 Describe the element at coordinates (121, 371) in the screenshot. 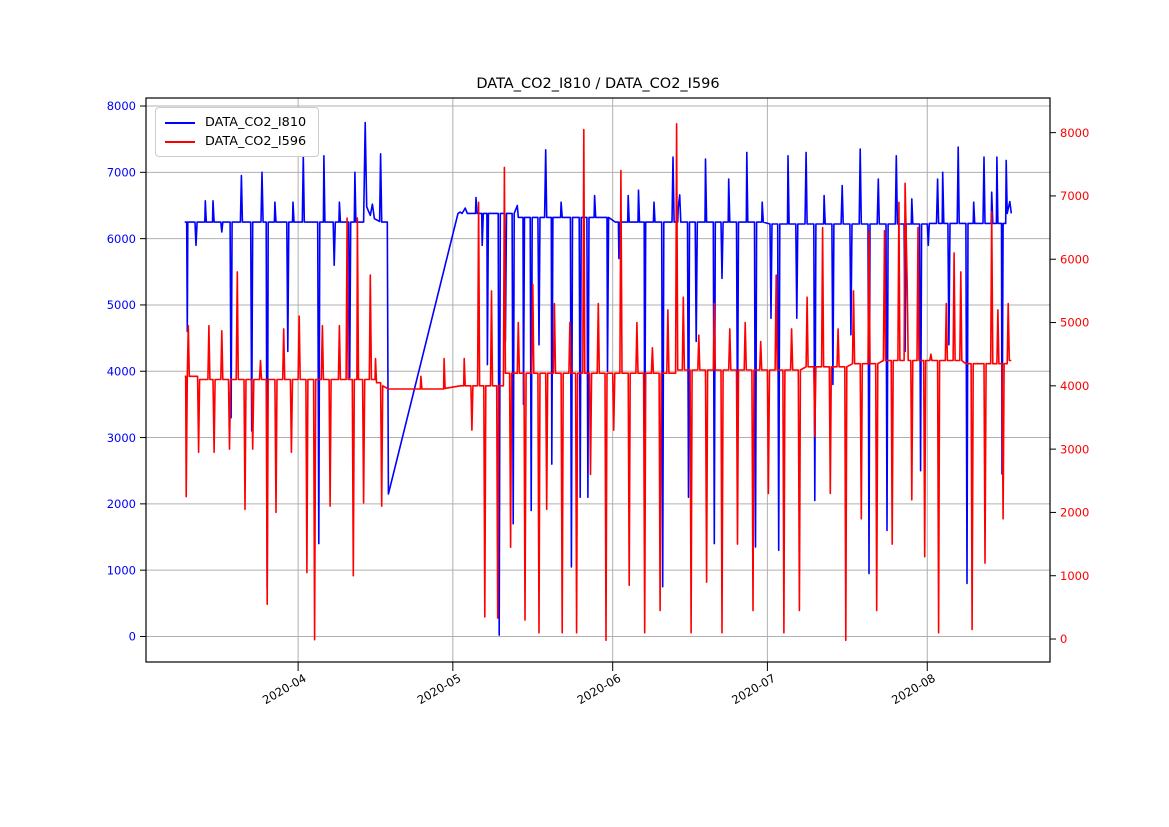

I see `y-left-tick-label: 4000` at that location.